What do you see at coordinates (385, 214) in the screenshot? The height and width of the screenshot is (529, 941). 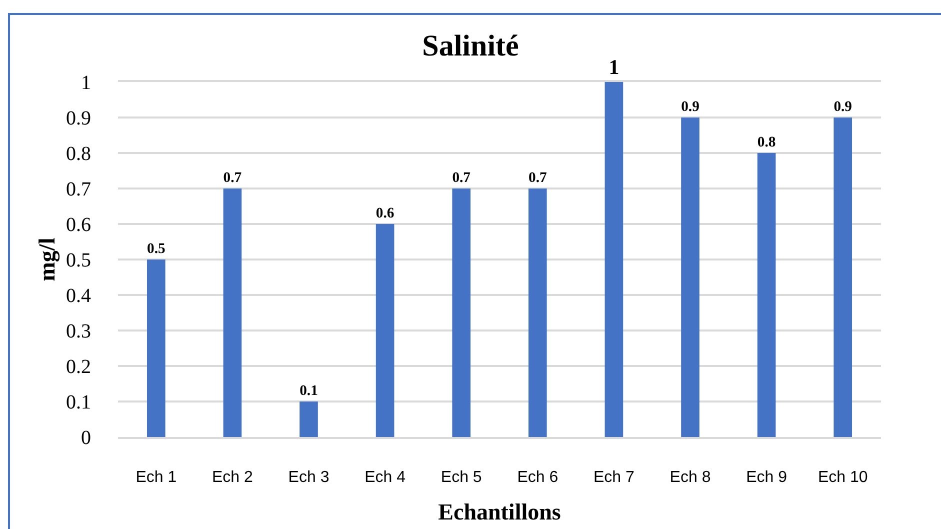 I see `data-label: 0.6` at bounding box center [385, 214].